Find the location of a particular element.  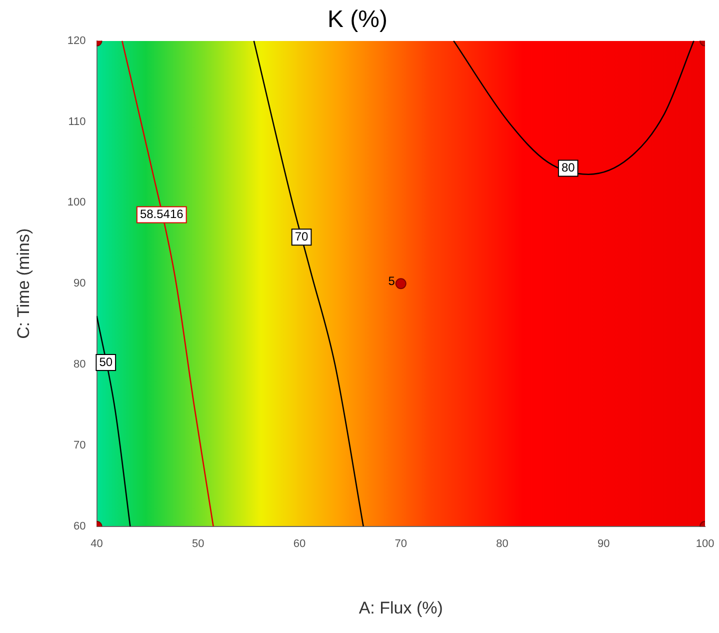

x-tick-label: 90 is located at coordinates (604, 544).